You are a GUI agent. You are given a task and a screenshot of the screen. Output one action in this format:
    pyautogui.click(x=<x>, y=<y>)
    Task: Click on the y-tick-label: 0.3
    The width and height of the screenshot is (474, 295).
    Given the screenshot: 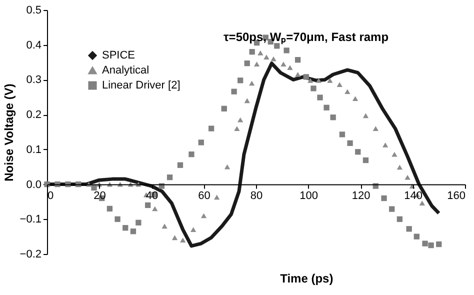 What is the action you would take?
    pyautogui.click(x=34, y=80)
    